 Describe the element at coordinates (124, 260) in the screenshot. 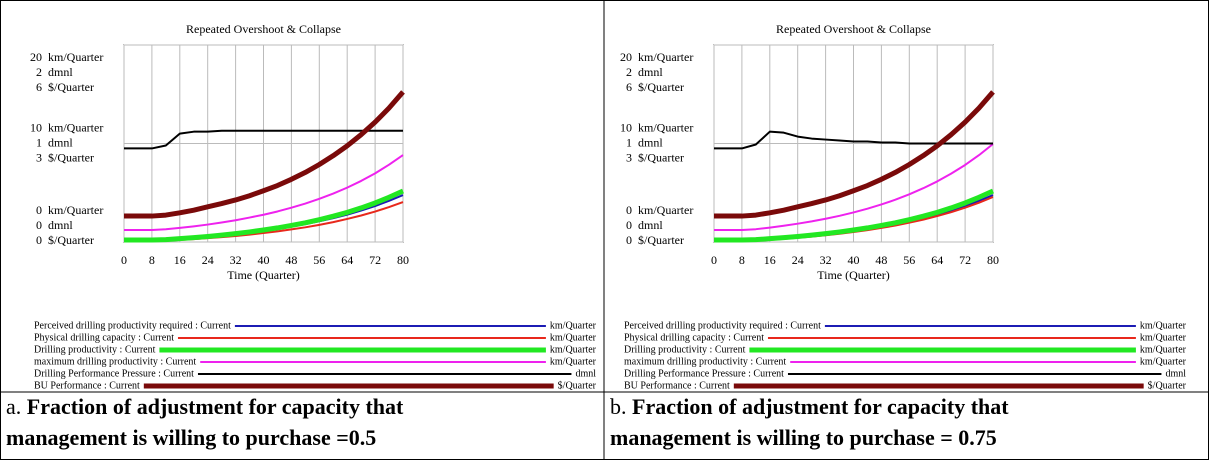

I see `x-tick-label: 0` at that location.